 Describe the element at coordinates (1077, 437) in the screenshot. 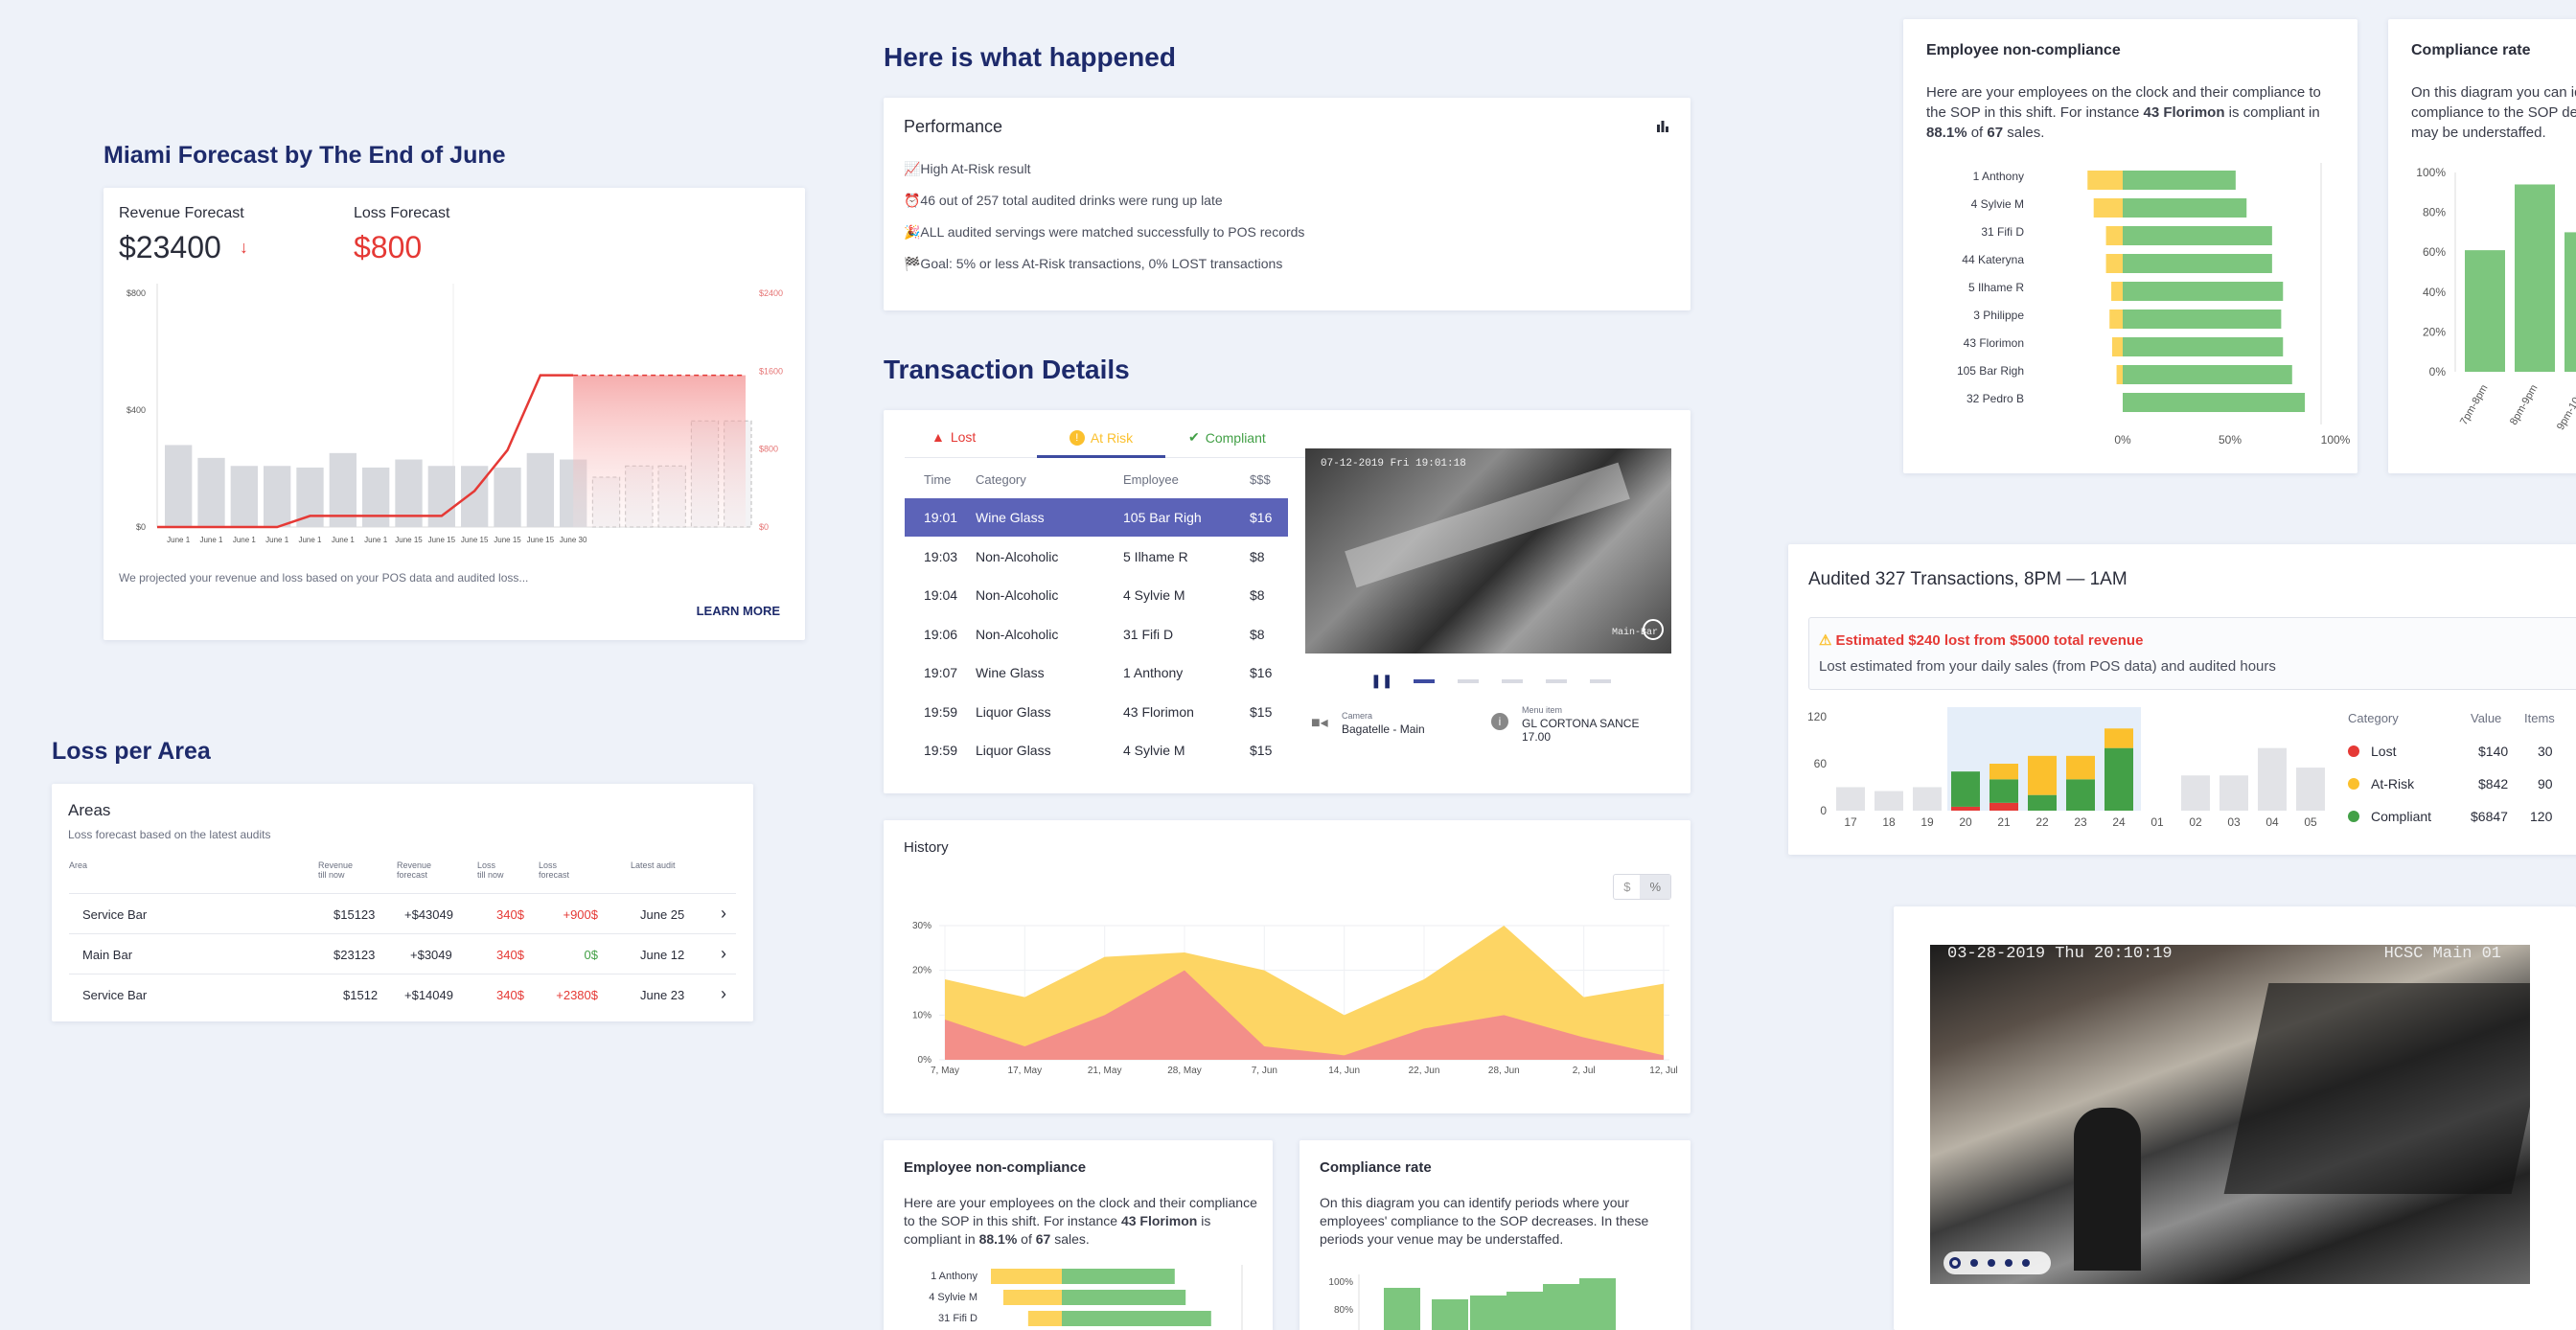

I see `clock-icon: !` at that location.